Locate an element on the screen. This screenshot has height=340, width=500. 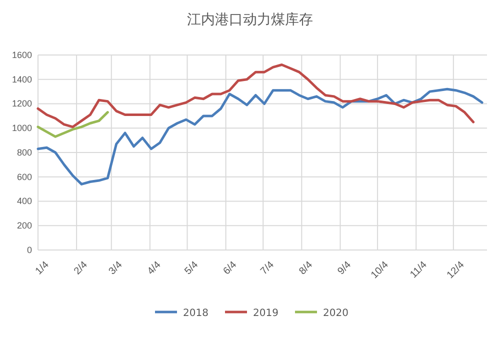
x-tick-label: 4/4 is located at coordinates (155, 268).